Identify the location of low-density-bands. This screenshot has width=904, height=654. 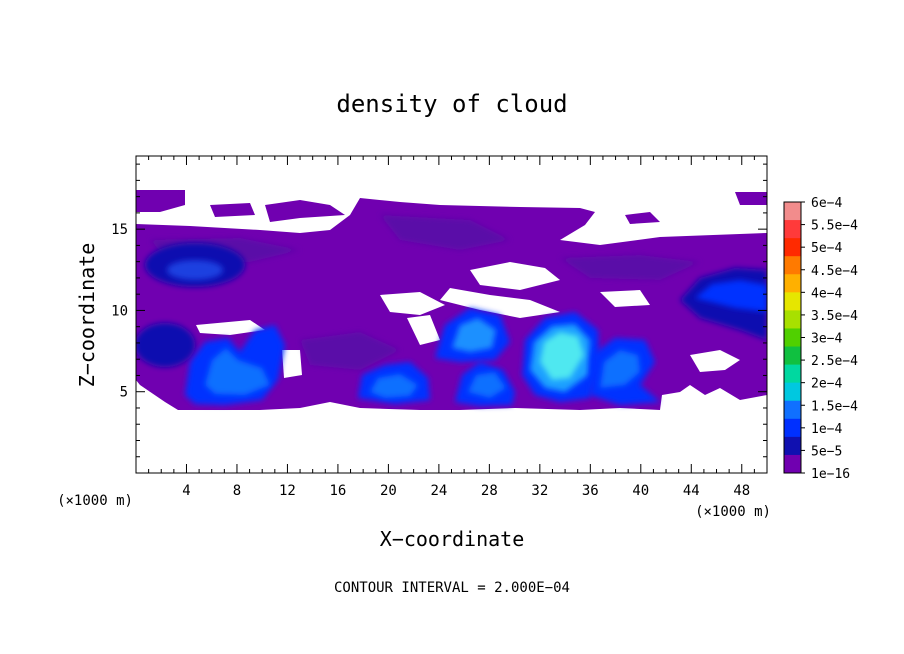
(425, 292).